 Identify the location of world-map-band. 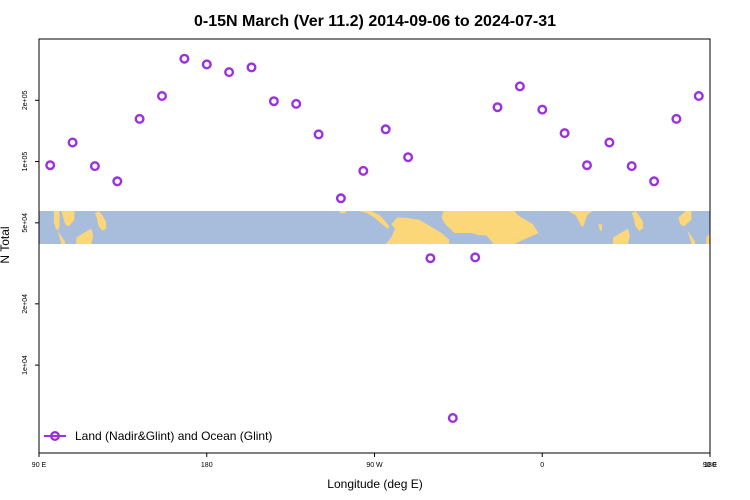
(374, 227).